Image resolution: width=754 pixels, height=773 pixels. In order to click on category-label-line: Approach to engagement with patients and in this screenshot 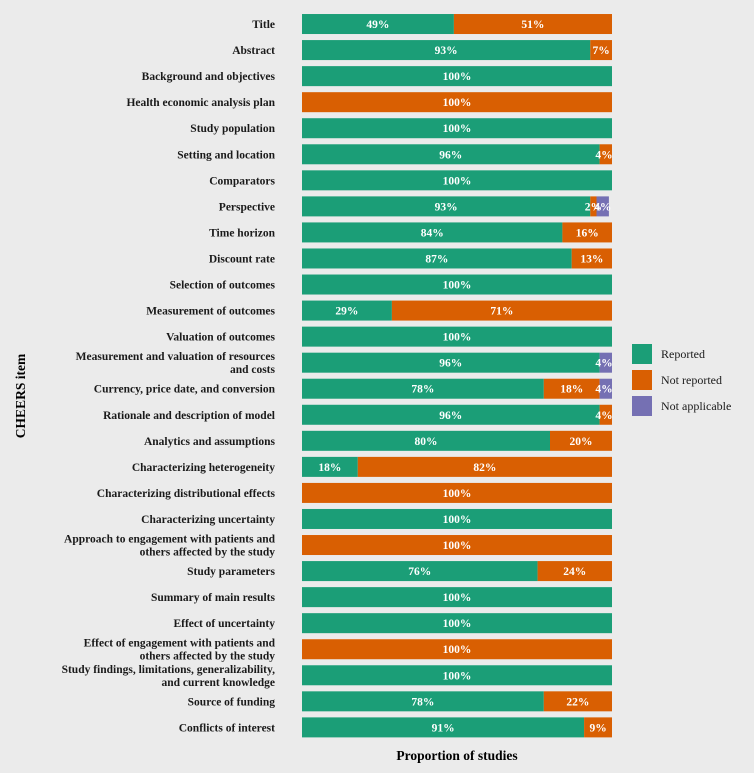, I will do `click(170, 540)`.